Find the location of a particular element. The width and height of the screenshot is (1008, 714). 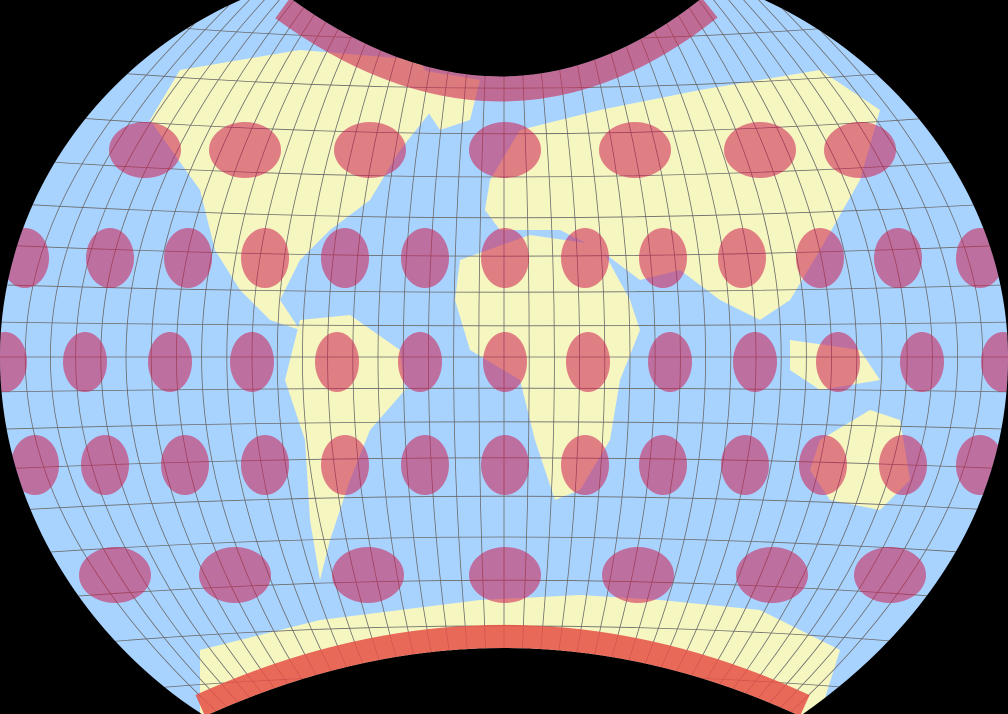

north-america is located at coordinates (295, 190).